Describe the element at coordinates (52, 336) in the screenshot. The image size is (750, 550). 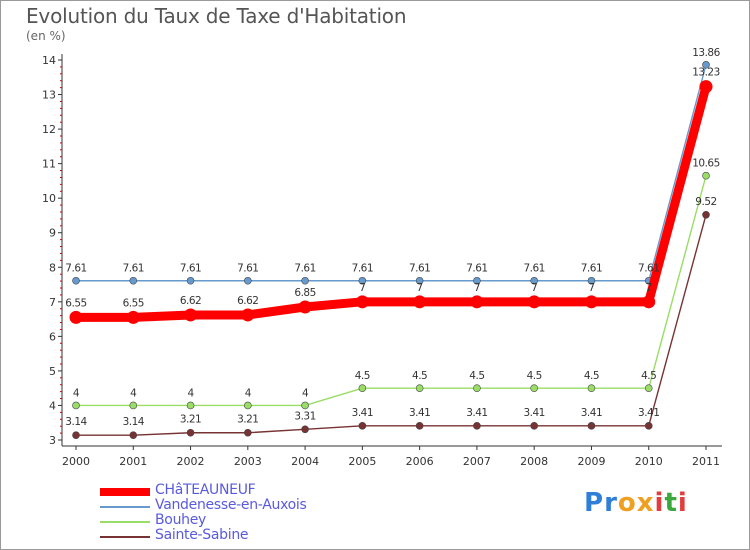
I see `y-tick-label: 6` at that location.